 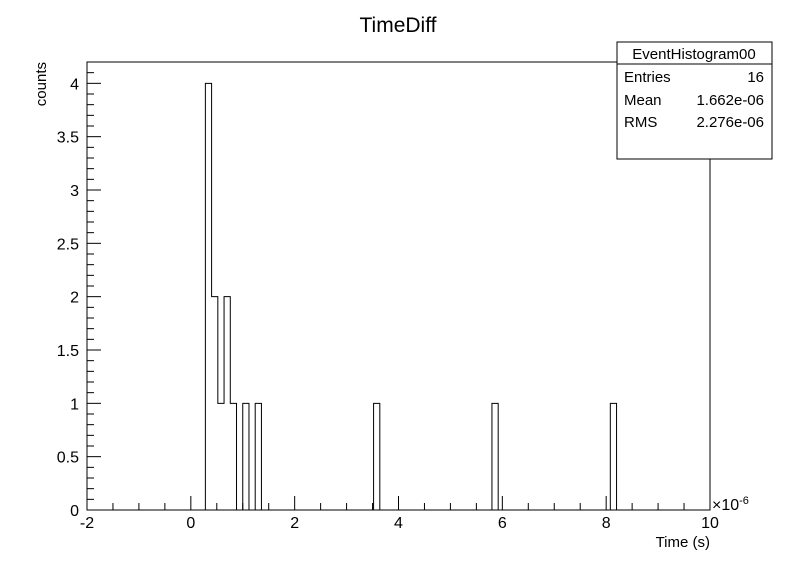 I want to click on y-tick-label: 1.5, so click(x=68, y=351).